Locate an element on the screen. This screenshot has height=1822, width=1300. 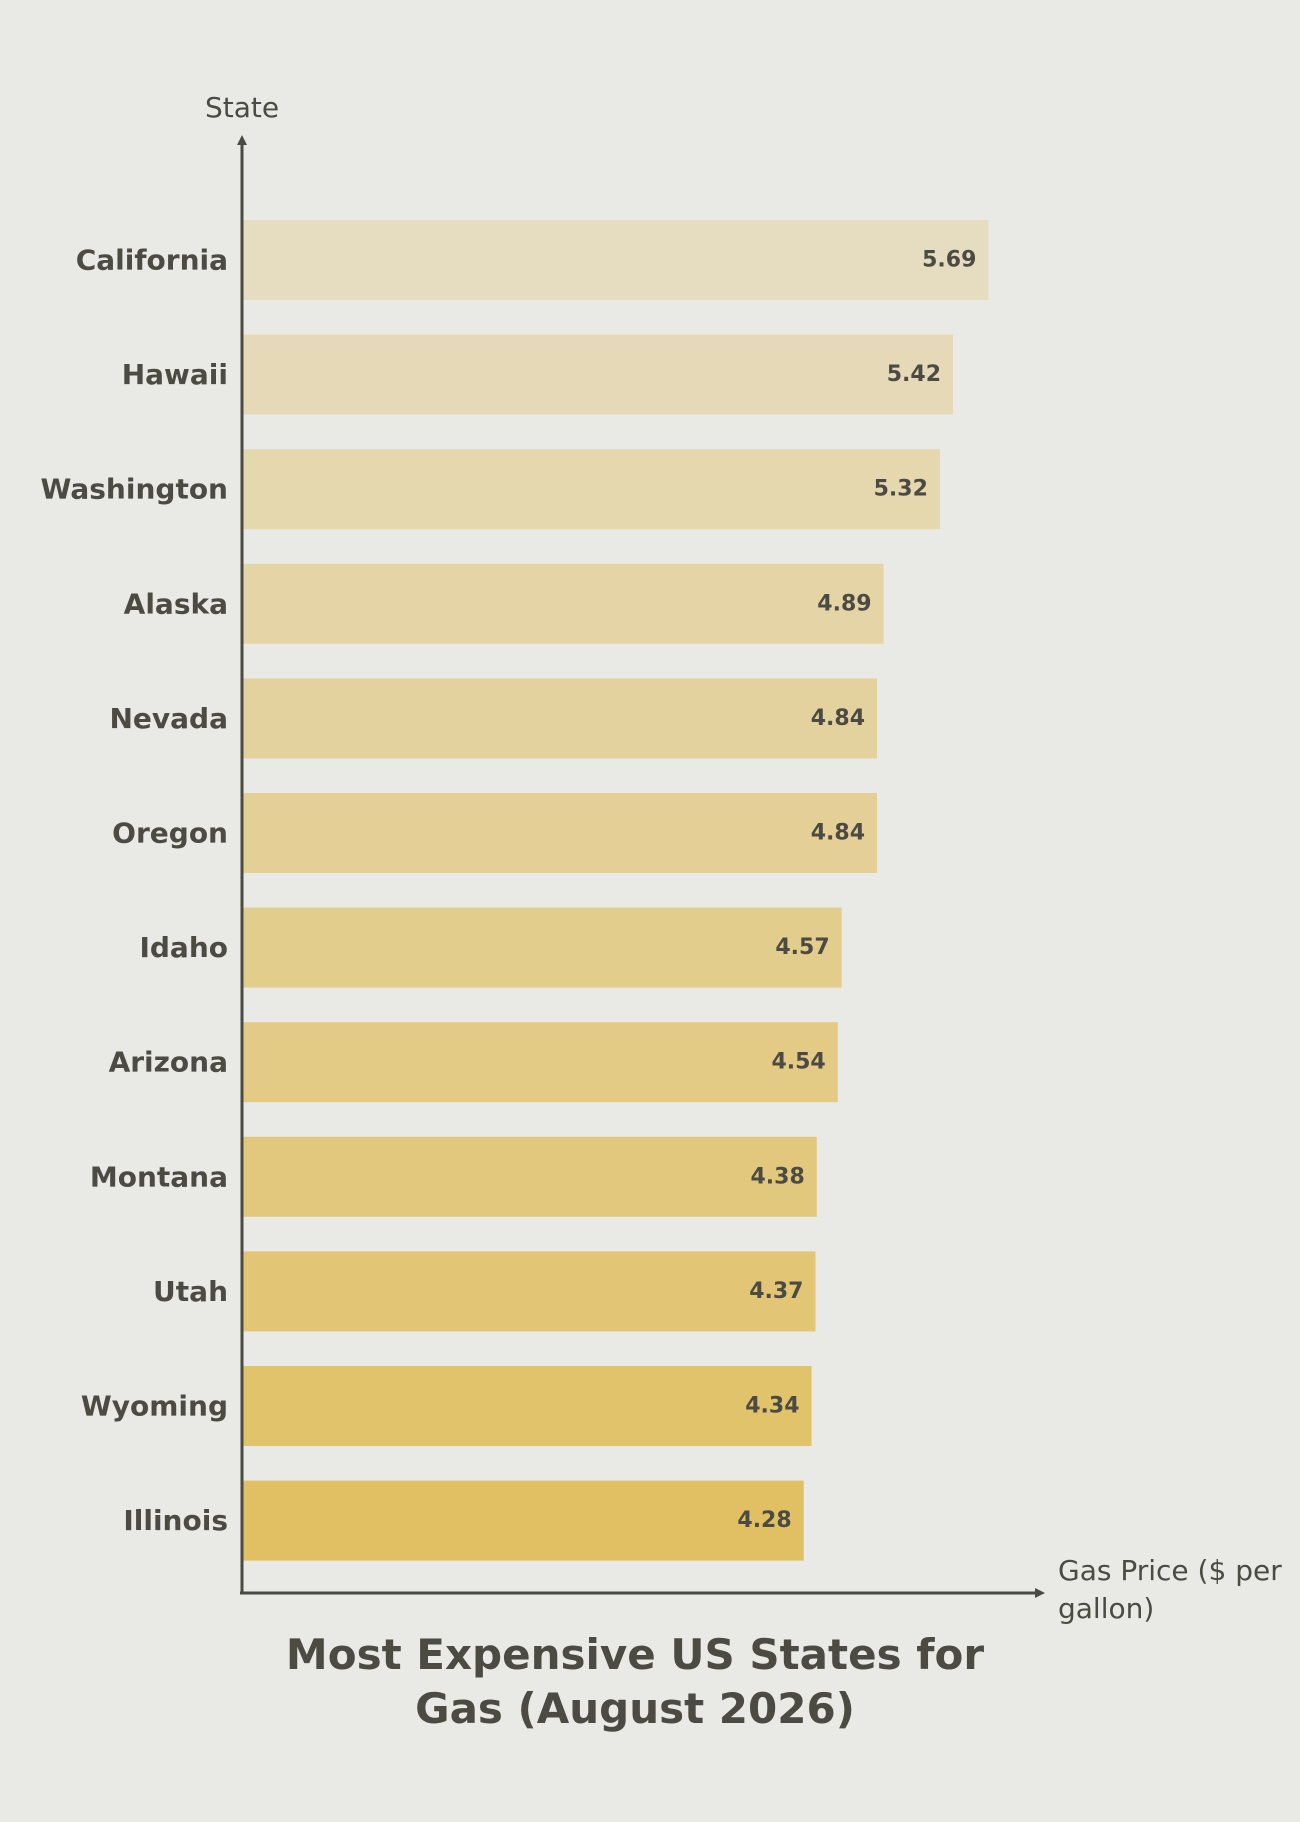
category-label: Nevada is located at coordinates (168, 718).